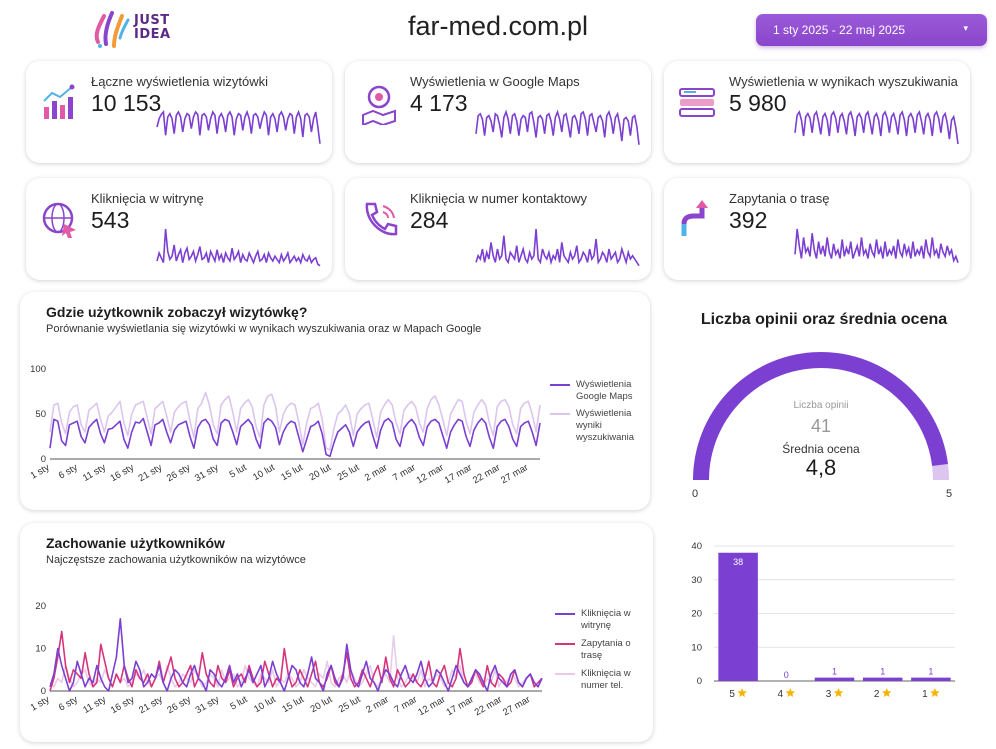  What do you see at coordinates (738, 562) in the screenshot?
I see `bar-value-label: 38` at bounding box center [738, 562].